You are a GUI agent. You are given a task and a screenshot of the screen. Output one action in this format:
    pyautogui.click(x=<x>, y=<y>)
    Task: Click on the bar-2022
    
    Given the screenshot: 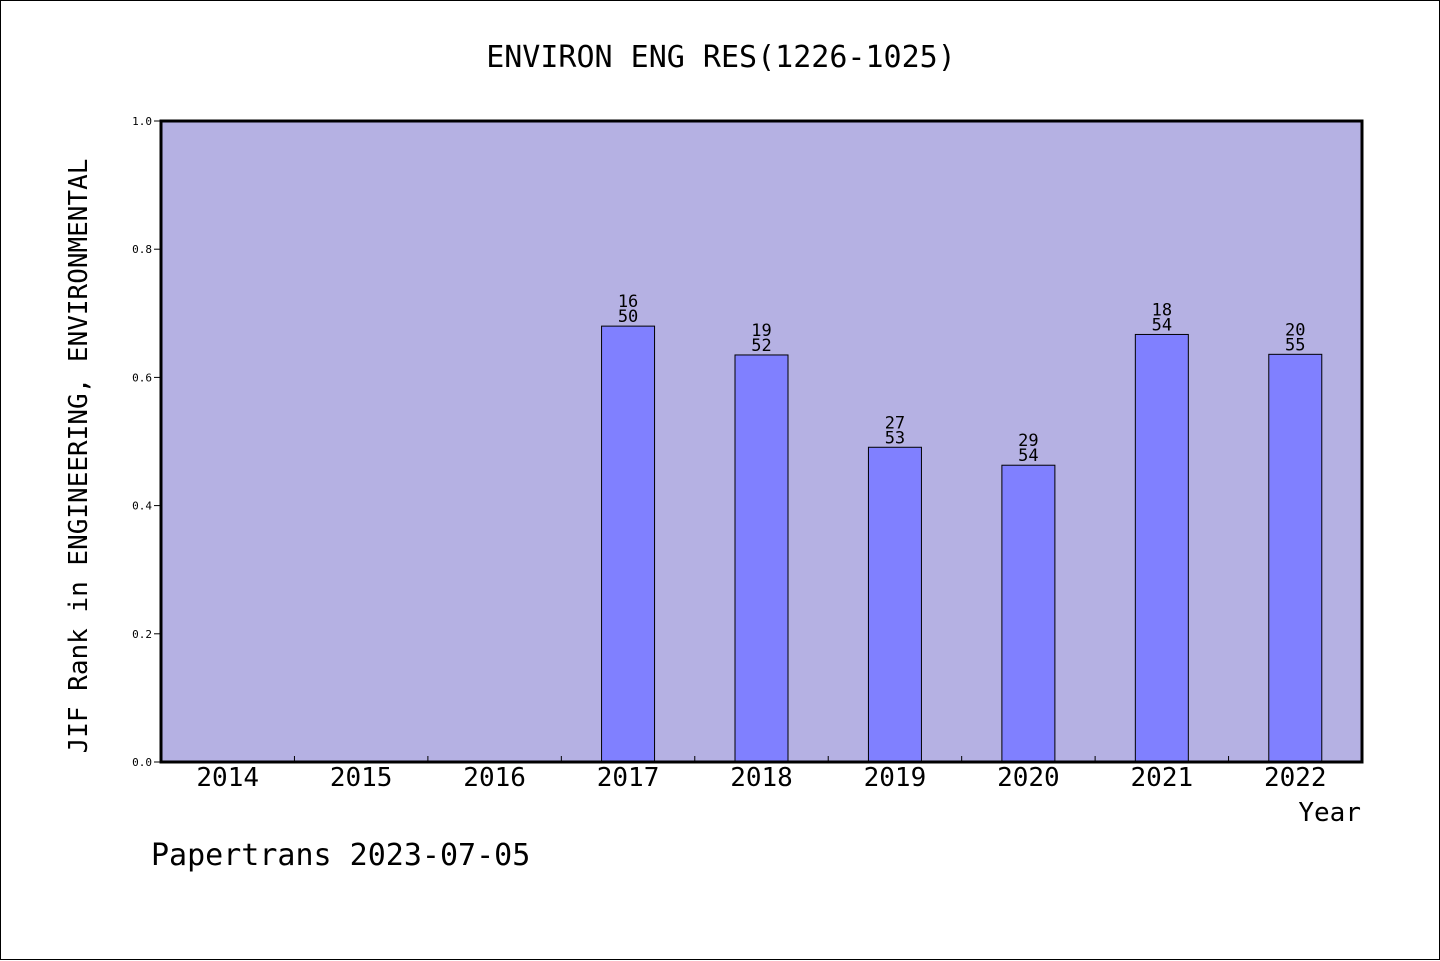 What is the action you would take?
    pyautogui.click(x=1295, y=558)
    